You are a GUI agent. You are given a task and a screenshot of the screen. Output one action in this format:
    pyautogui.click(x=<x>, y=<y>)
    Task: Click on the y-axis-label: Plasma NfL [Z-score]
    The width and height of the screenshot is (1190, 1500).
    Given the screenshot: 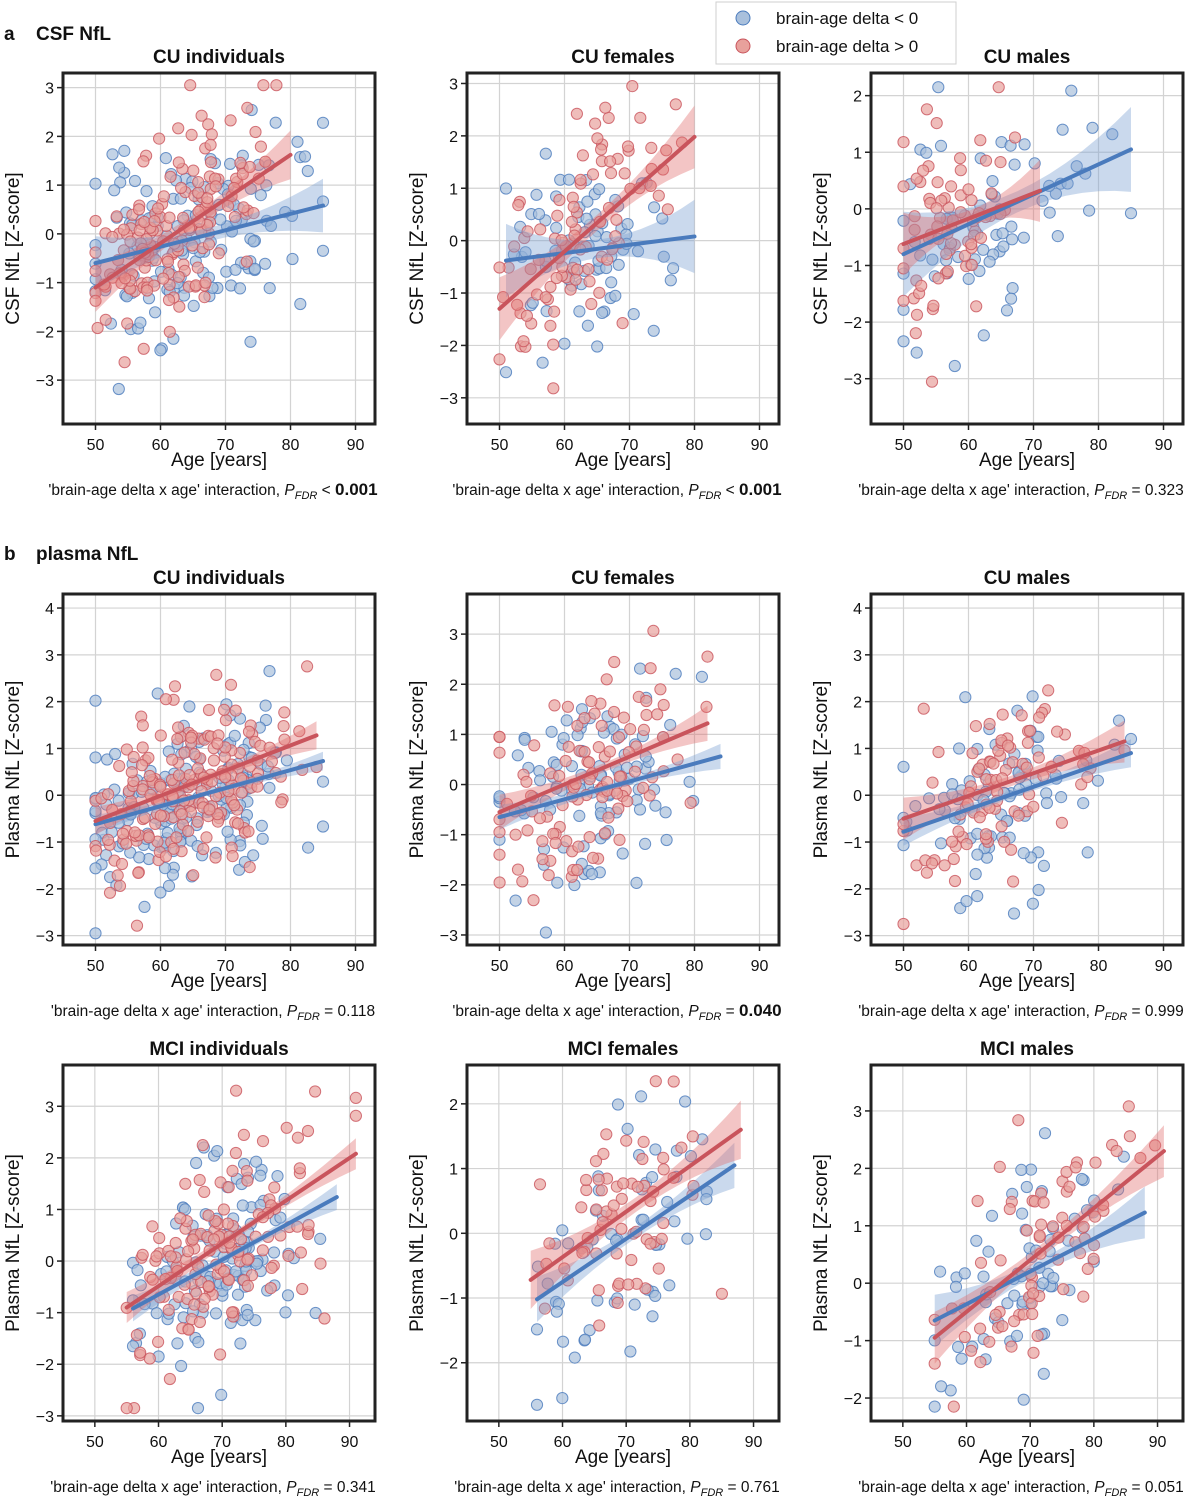 What is the action you would take?
    pyautogui.click(x=417, y=770)
    